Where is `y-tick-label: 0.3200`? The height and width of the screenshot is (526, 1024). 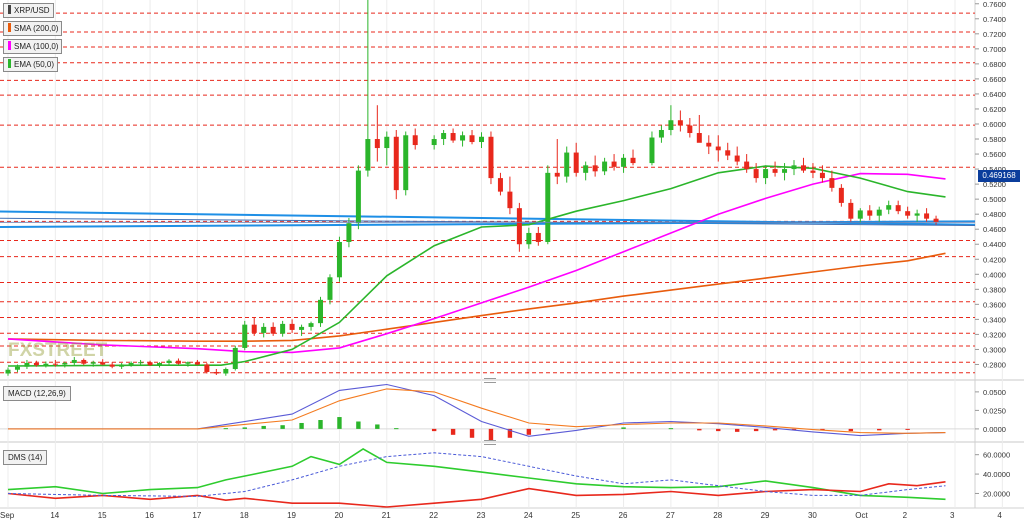 y-tick-label: 0.3200 is located at coordinates (994, 334).